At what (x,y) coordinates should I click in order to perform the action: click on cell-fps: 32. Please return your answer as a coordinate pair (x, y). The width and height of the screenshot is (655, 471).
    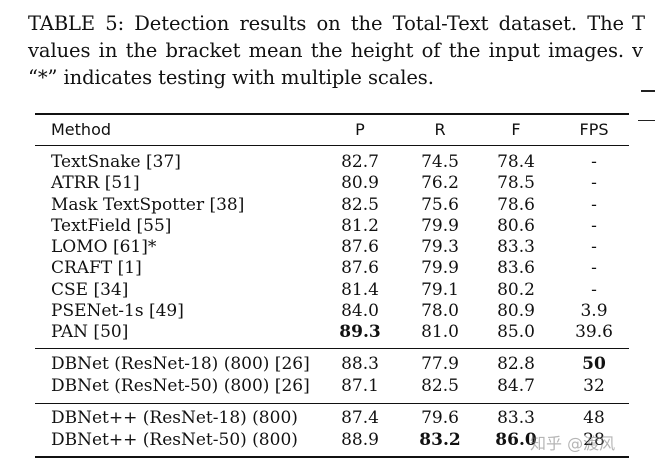
    Looking at the image, I should click on (594, 386).